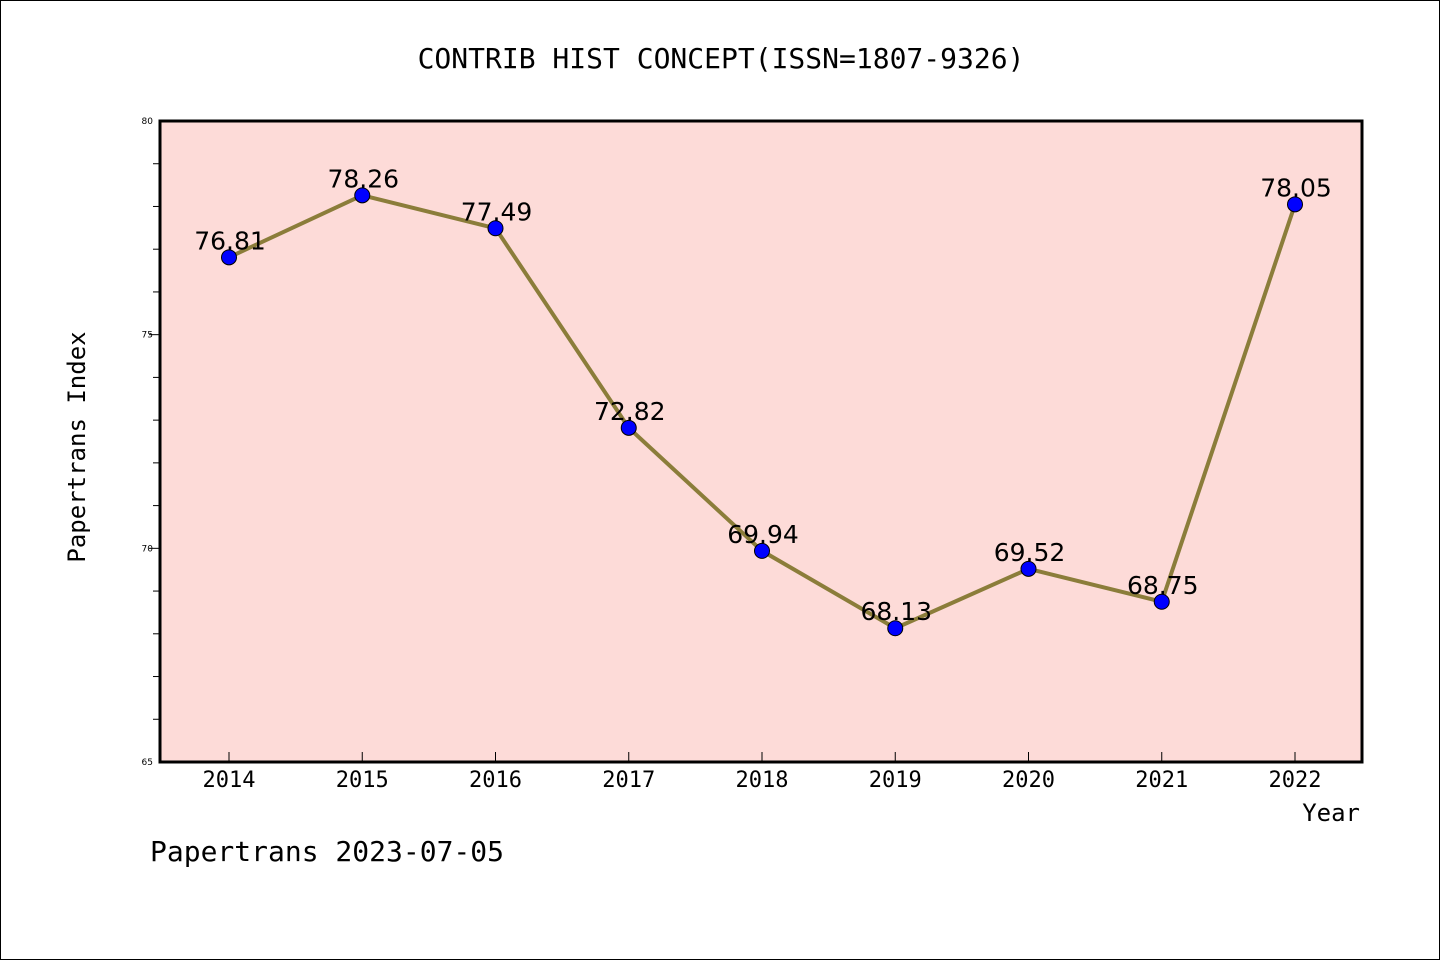  Describe the element at coordinates (895, 780) in the screenshot. I see `x-tick-label: 2019` at that location.